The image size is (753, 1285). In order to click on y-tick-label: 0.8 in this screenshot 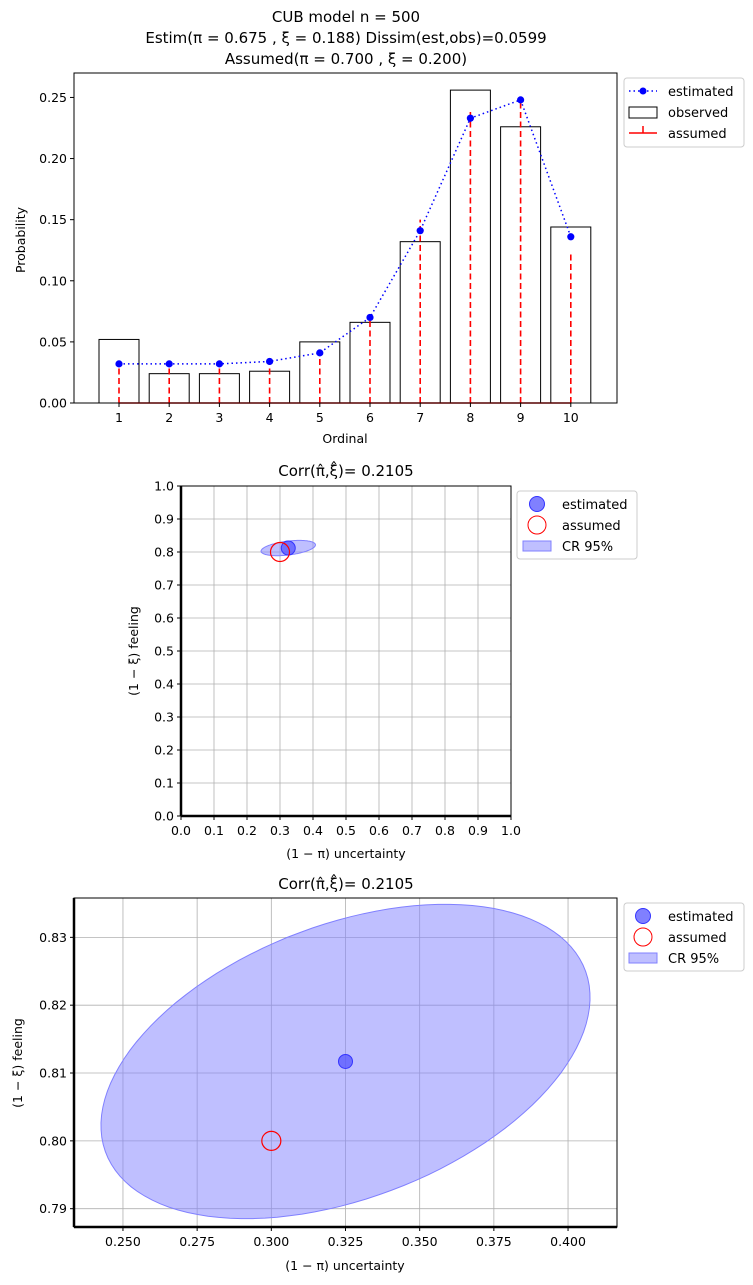, I will do `click(164, 552)`.